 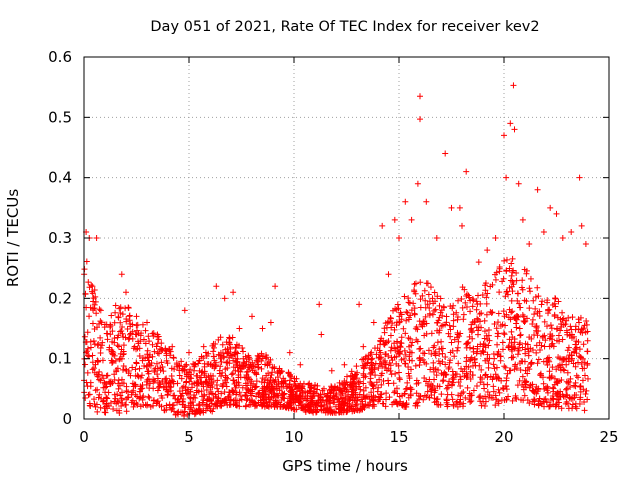 What do you see at coordinates (398, 437) in the screenshot?
I see `x-tick-label: 15` at bounding box center [398, 437].